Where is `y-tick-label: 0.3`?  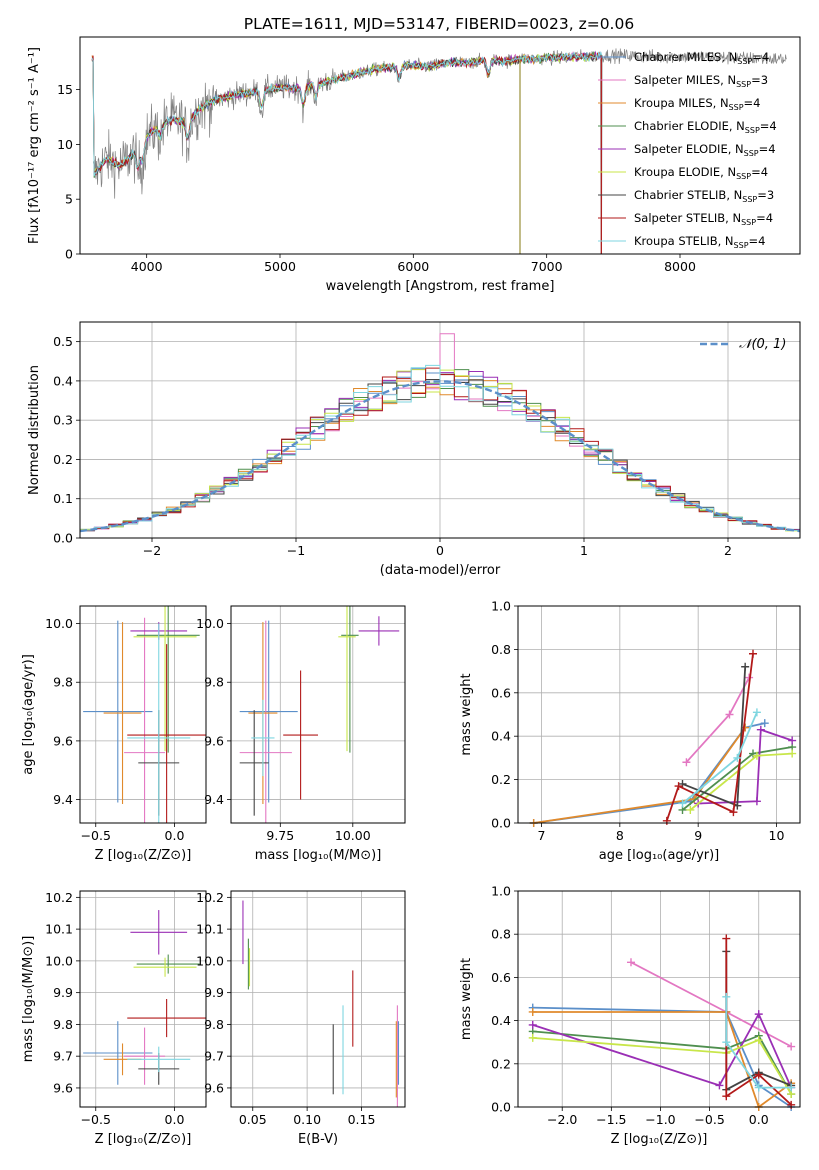
y-tick-label: 0.3 is located at coordinates (63, 420).